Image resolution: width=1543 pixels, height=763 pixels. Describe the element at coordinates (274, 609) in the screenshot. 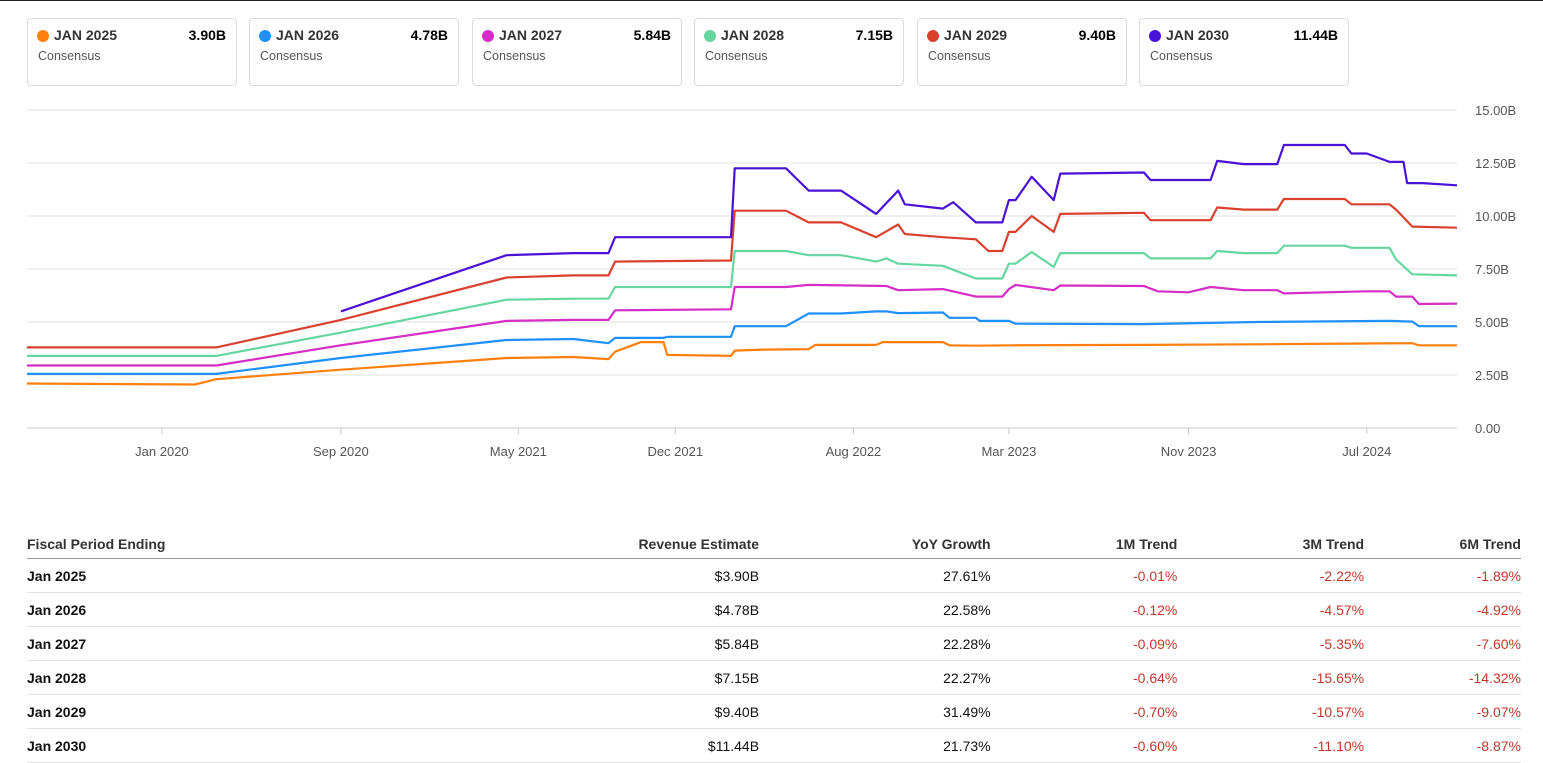

I see `cell-fiscal-period: Jan 2026` at that location.